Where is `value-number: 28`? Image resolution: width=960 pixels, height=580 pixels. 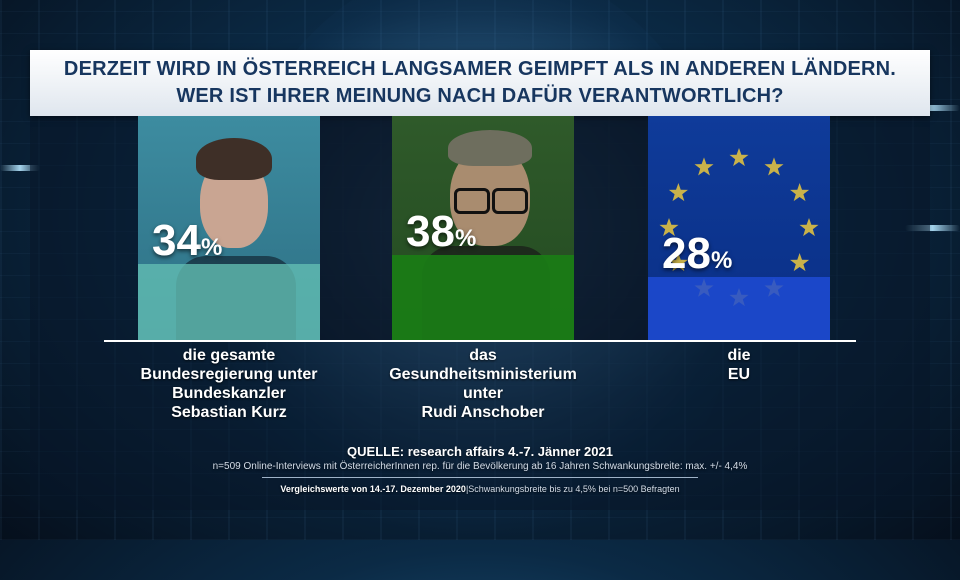
value-number: 28 is located at coordinates (686, 253).